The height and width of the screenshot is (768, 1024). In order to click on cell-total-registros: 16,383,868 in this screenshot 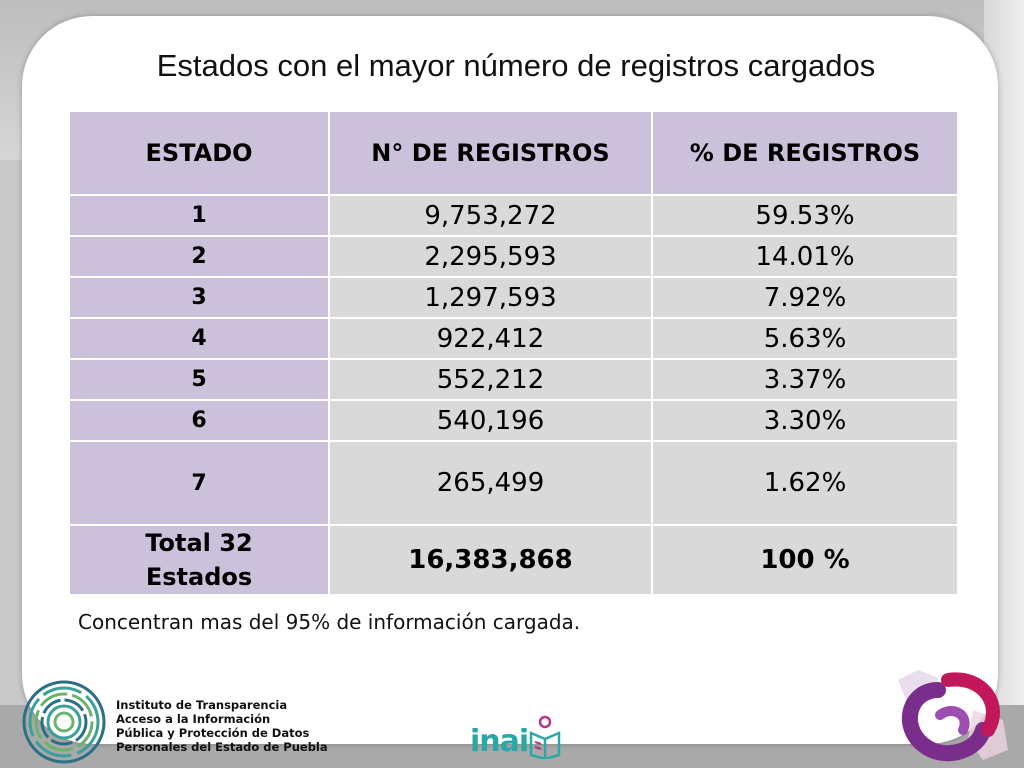, I will do `click(490, 560)`.